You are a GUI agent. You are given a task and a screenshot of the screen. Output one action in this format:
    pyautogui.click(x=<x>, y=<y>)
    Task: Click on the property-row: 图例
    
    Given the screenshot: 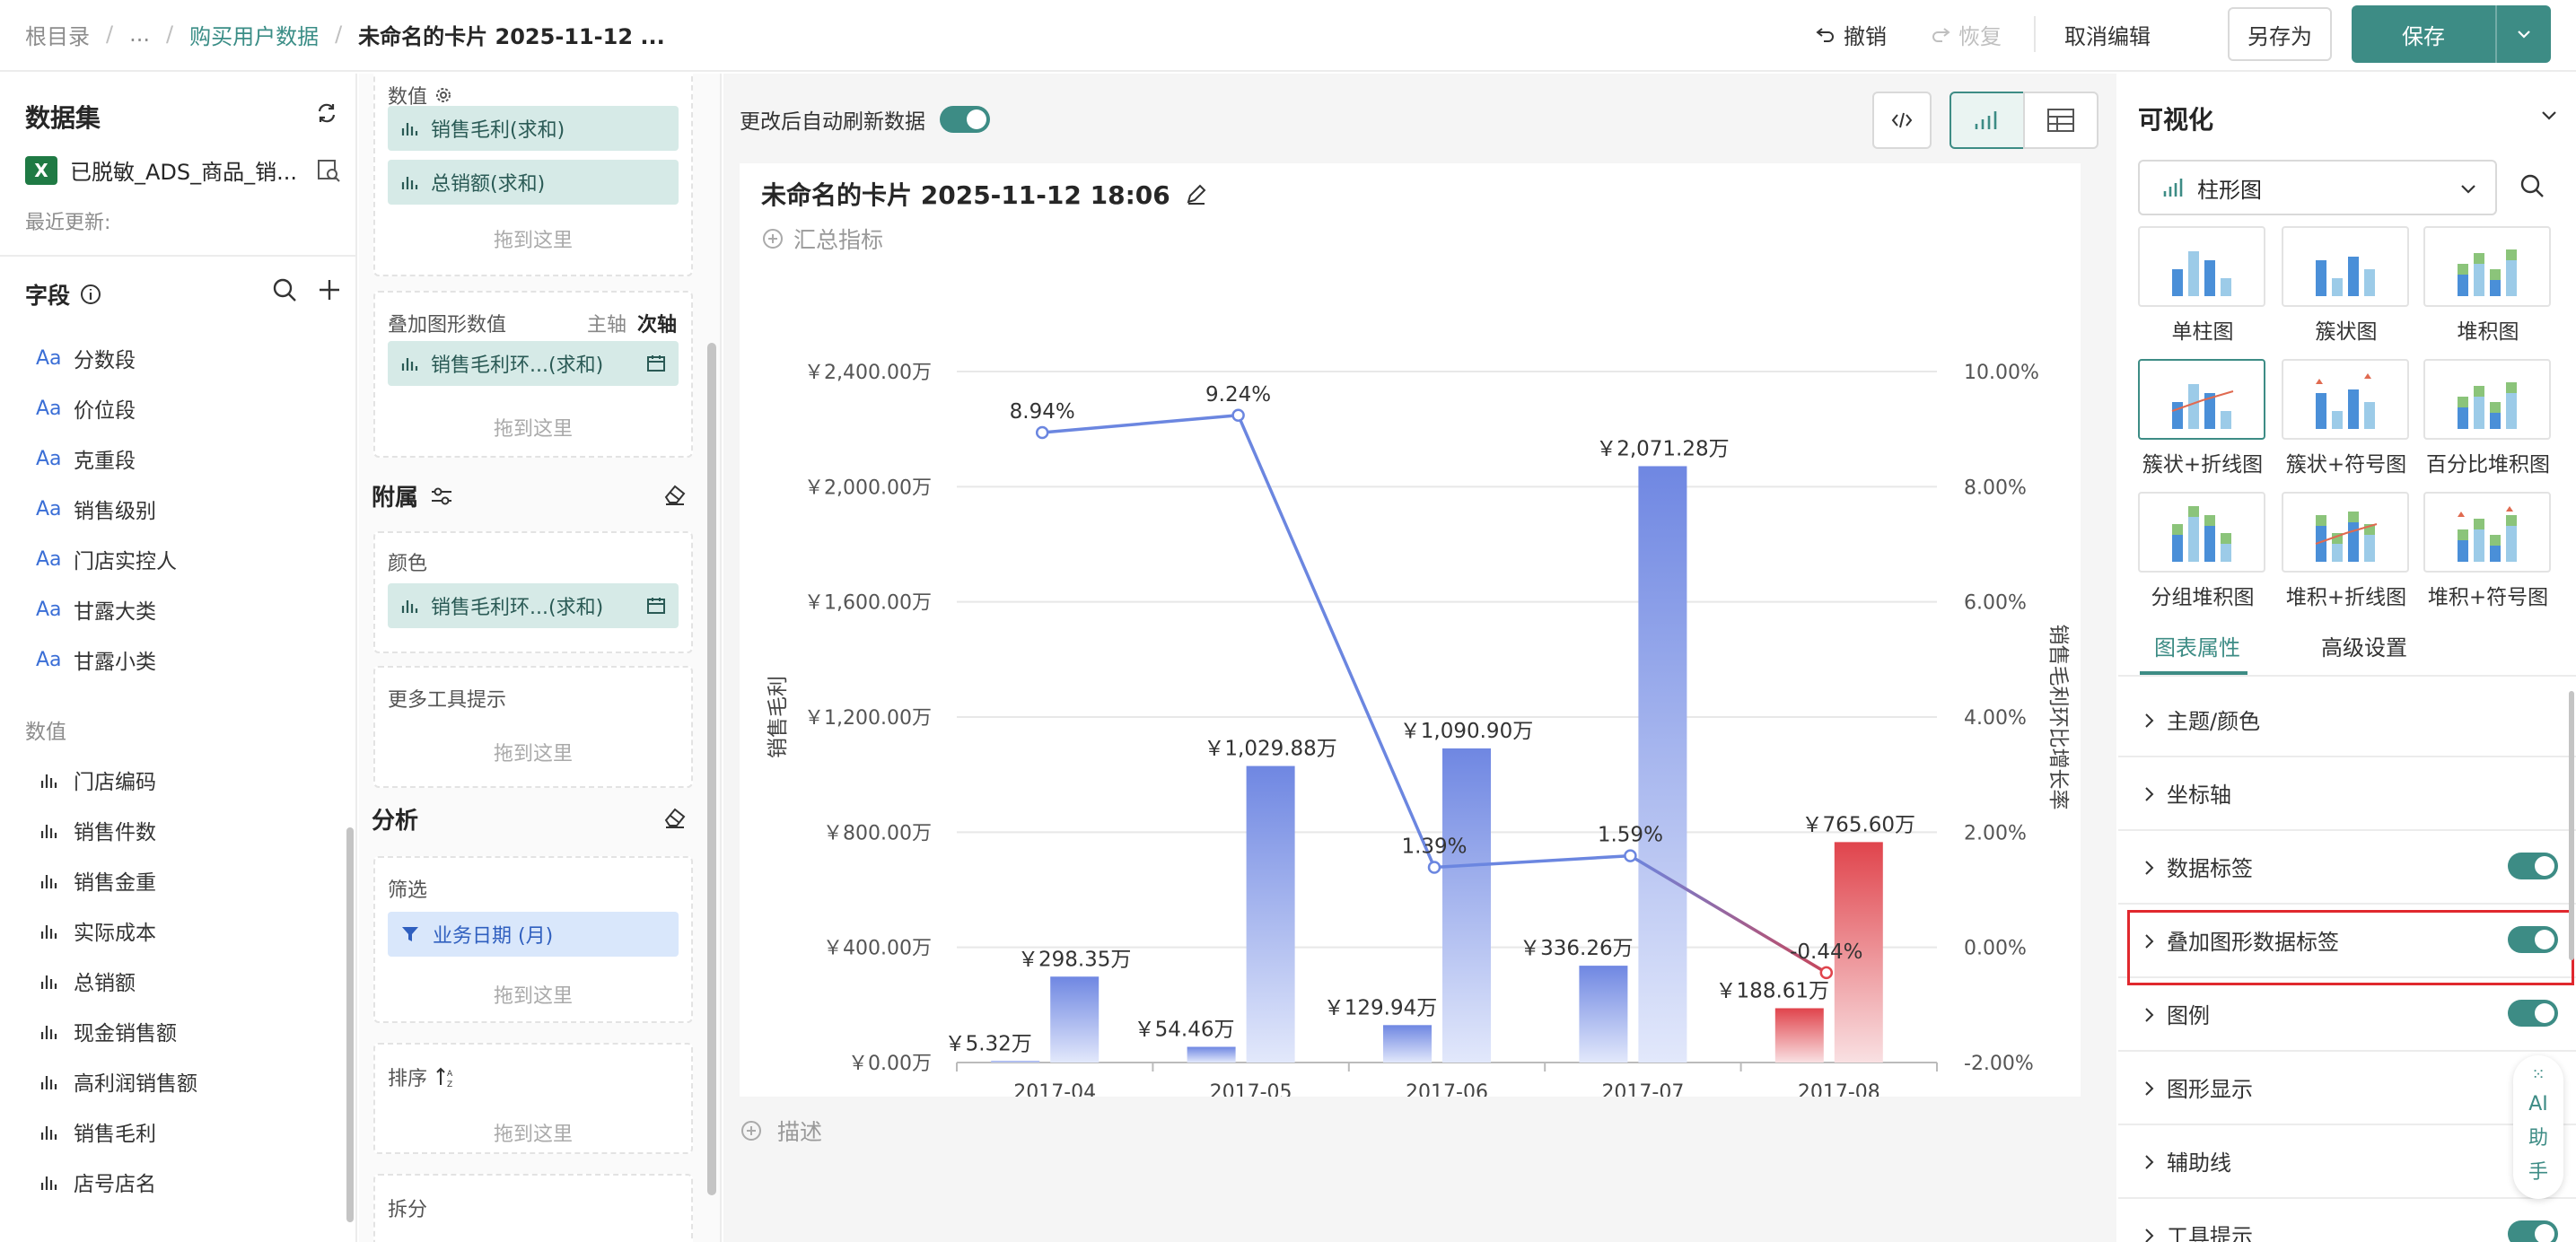 What is the action you would take?
    pyautogui.click(x=2347, y=1015)
    